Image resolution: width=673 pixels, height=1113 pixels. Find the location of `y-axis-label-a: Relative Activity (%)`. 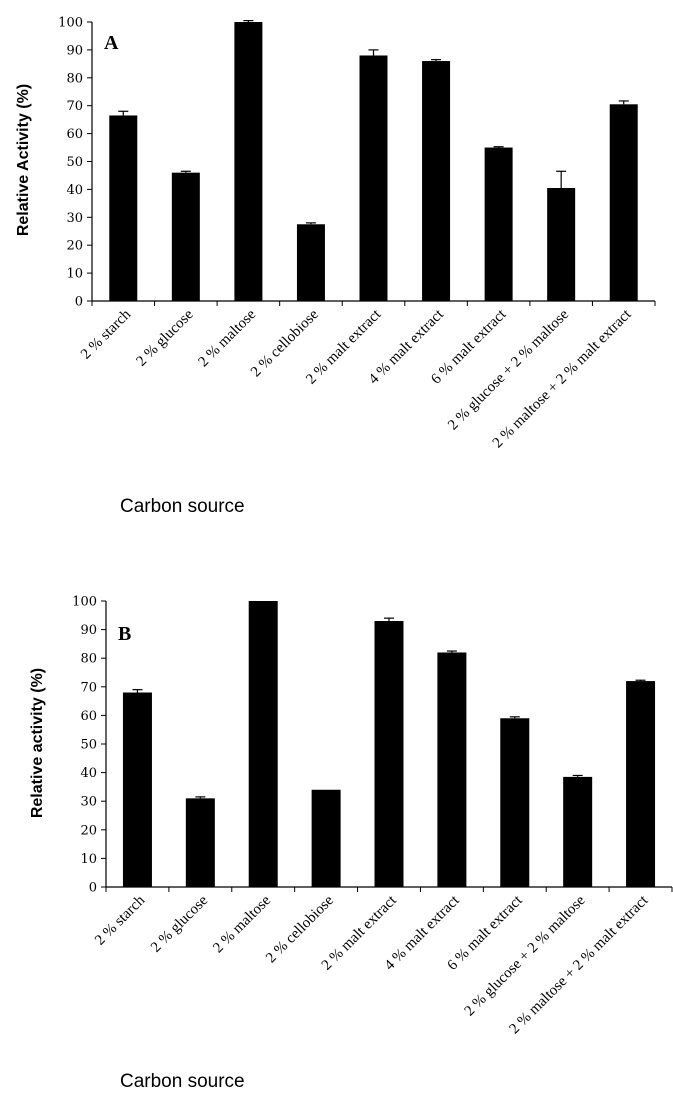

y-axis-label-a: Relative Activity (%) is located at coordinates (23, 160).